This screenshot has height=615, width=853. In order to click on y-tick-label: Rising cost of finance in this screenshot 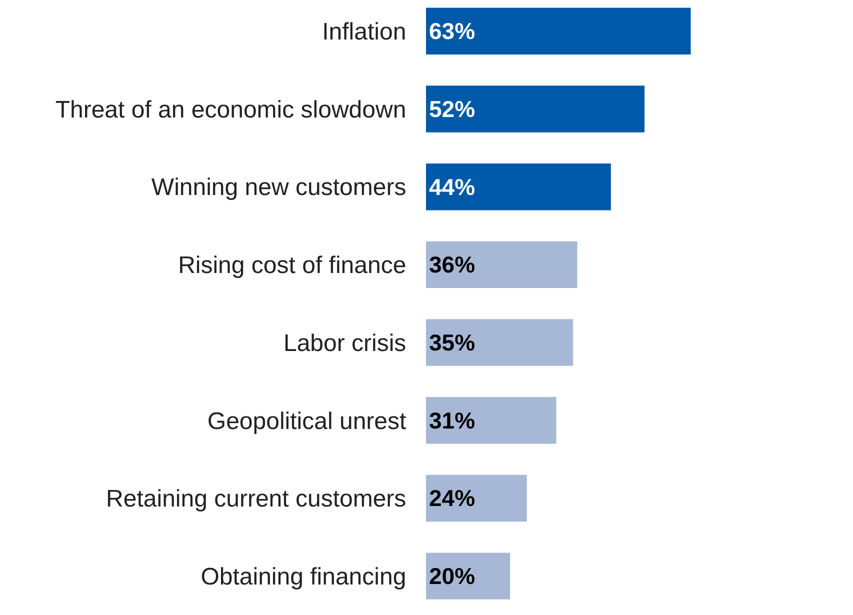, I will do `click(292, 266)`.